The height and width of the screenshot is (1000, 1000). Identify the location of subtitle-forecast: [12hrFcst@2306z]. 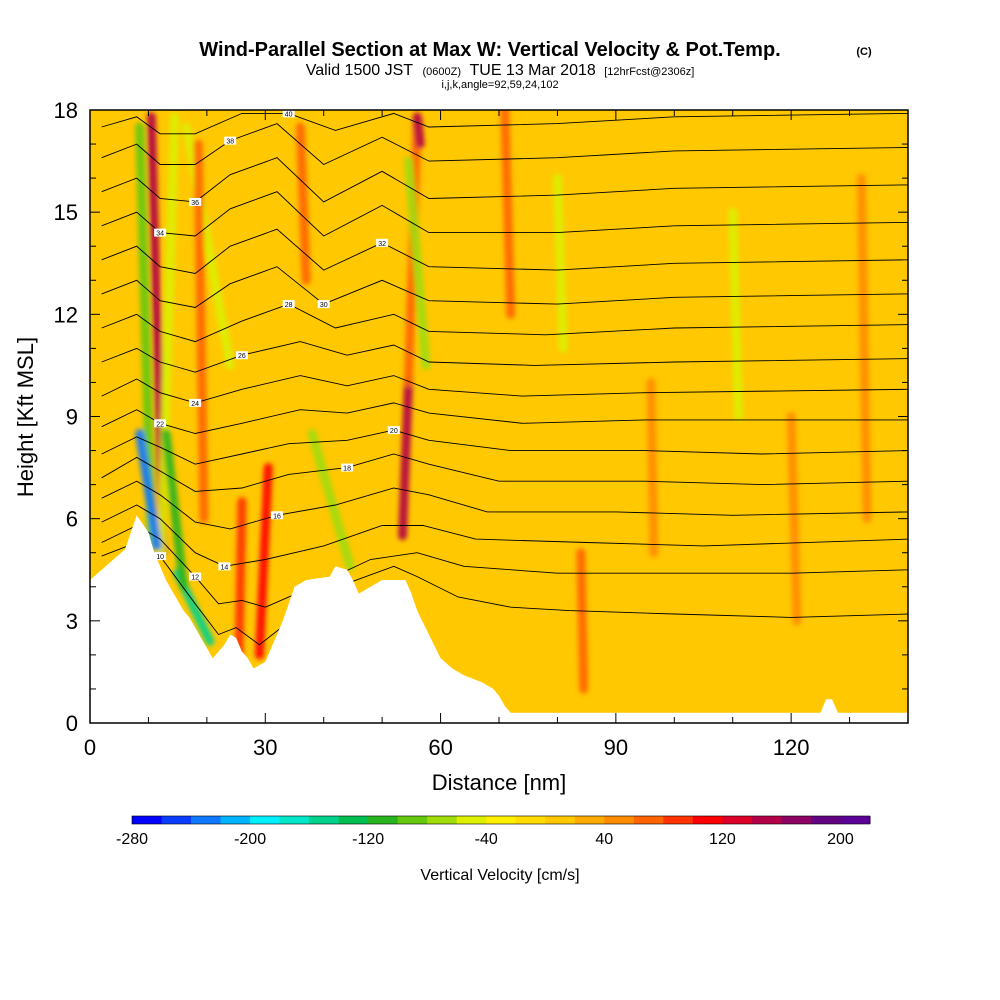
(649, 72).